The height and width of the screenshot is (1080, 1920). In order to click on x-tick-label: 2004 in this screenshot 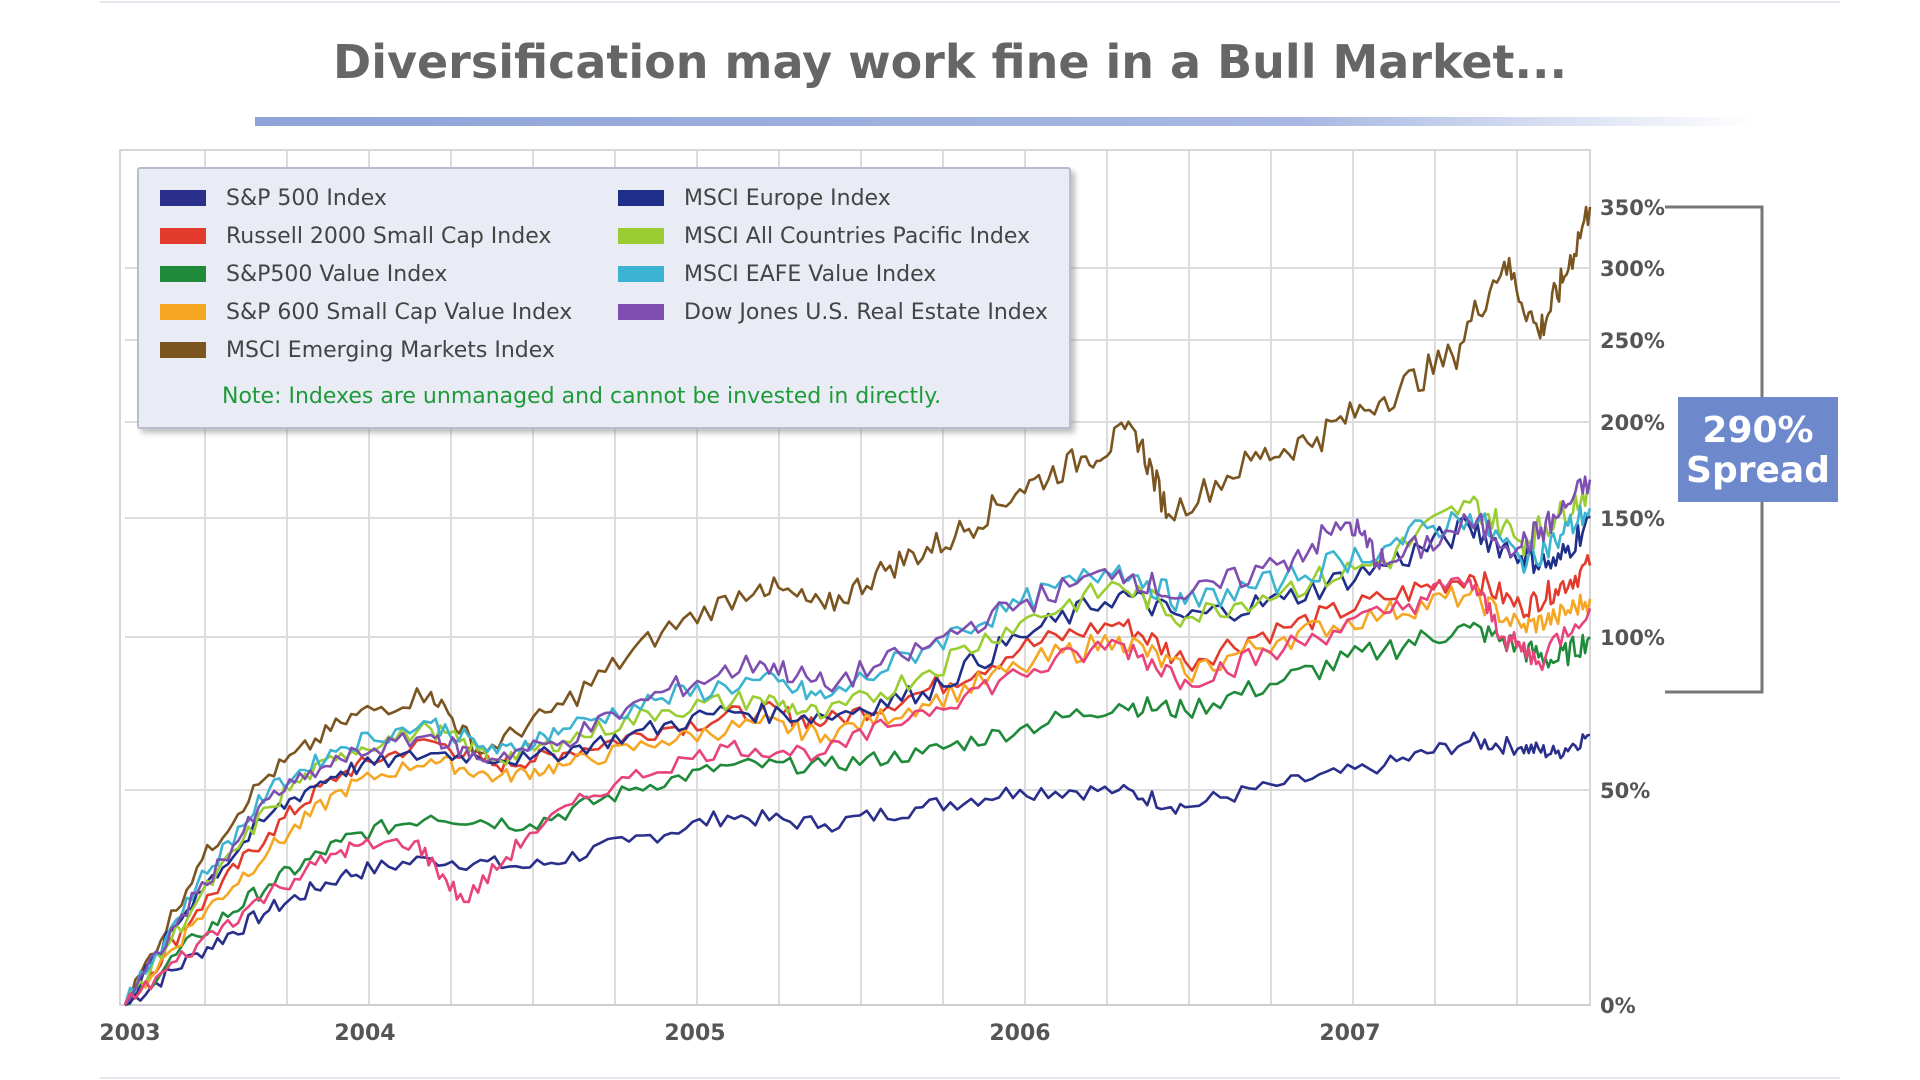, I will do `click(364, 1033)`.